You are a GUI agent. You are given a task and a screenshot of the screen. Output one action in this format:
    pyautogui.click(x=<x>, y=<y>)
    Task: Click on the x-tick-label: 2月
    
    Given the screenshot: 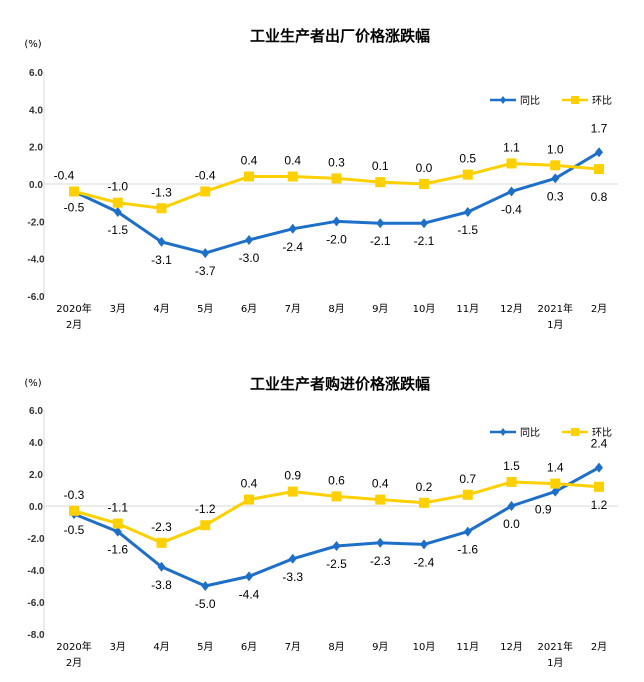 What is the action you would take?
    pyautogui.click(x=599, y=309)
    